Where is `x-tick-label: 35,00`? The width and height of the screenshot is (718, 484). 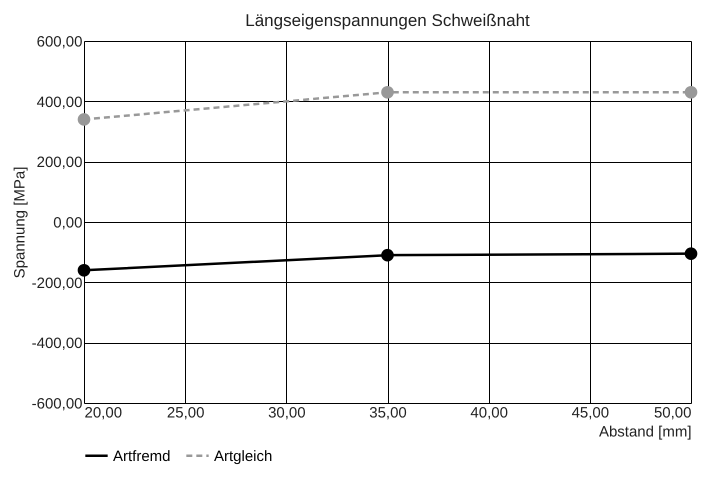
x-tick-label: 35,00 is located at coordinates (388, 413).